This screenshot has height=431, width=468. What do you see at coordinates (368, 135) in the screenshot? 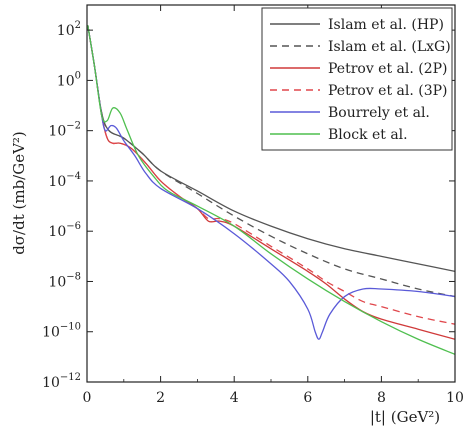
I see `legend-label-6: Block et al.` at bounding box center [368, 135].